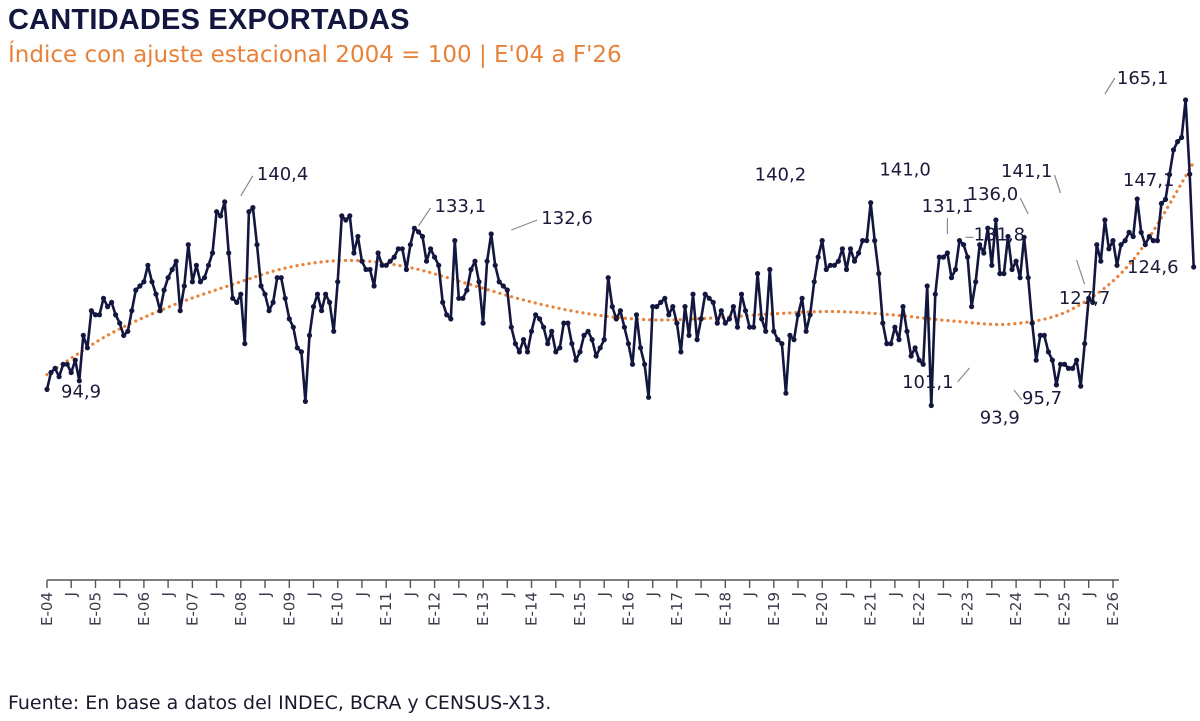 This screenshot has width=1200, height=721. I want to click on annotation-label: 140,2, so click(781, 175).